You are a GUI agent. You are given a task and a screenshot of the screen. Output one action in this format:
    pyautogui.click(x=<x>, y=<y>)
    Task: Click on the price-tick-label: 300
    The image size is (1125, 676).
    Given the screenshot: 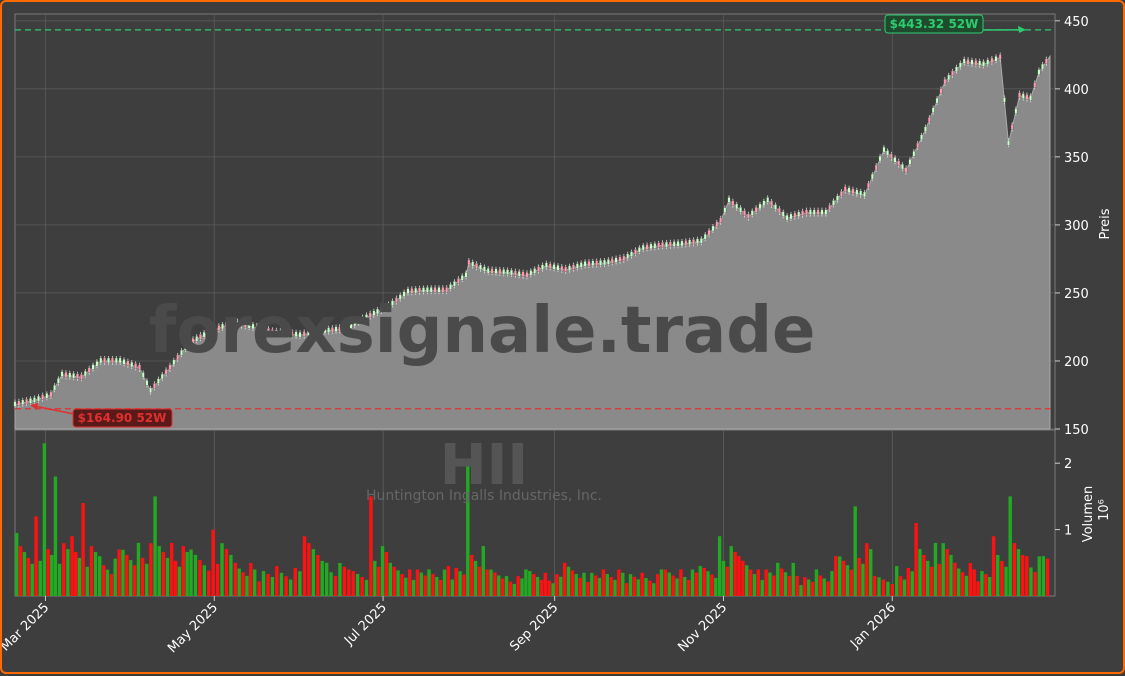 What is the action you would take?
    pyautogui.click(x=1076, y=226)
    